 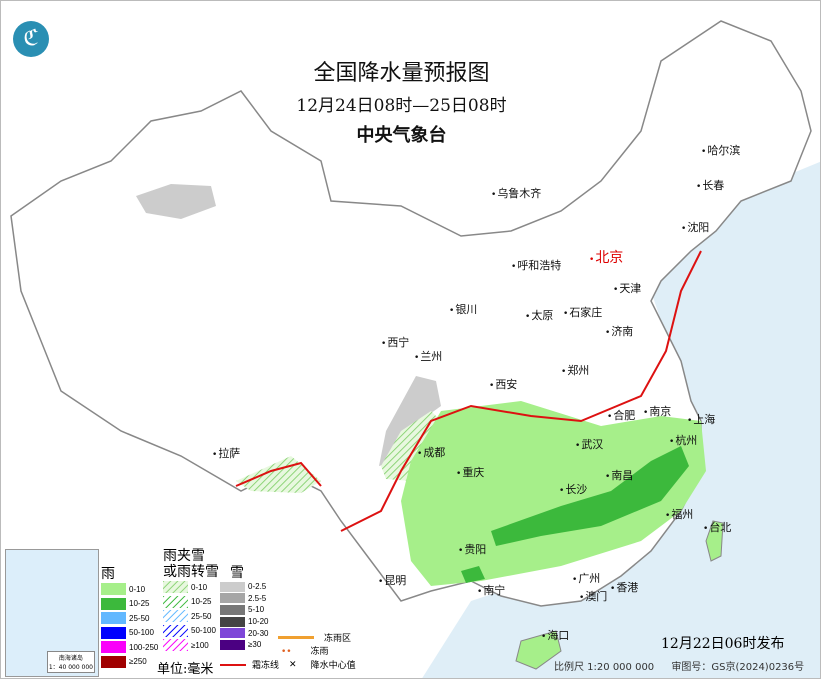 What do you see at coordinates (679, 514) in the screenshot?
I see `city-label: 福州` at bounding box center [679, 514].